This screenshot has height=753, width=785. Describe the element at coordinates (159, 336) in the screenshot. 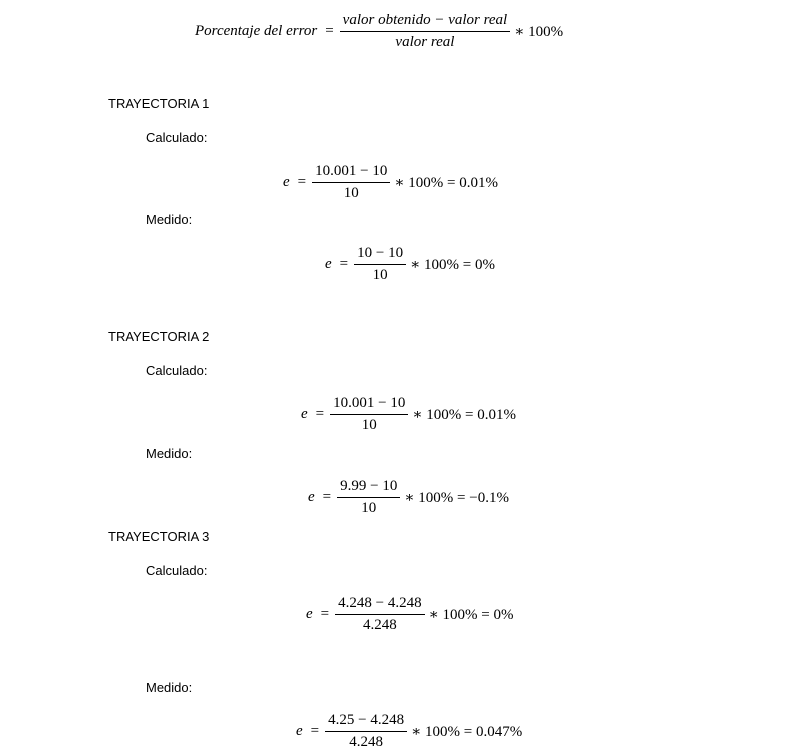

I see `section-title-2: TRAYECTORIA 2` at that location.